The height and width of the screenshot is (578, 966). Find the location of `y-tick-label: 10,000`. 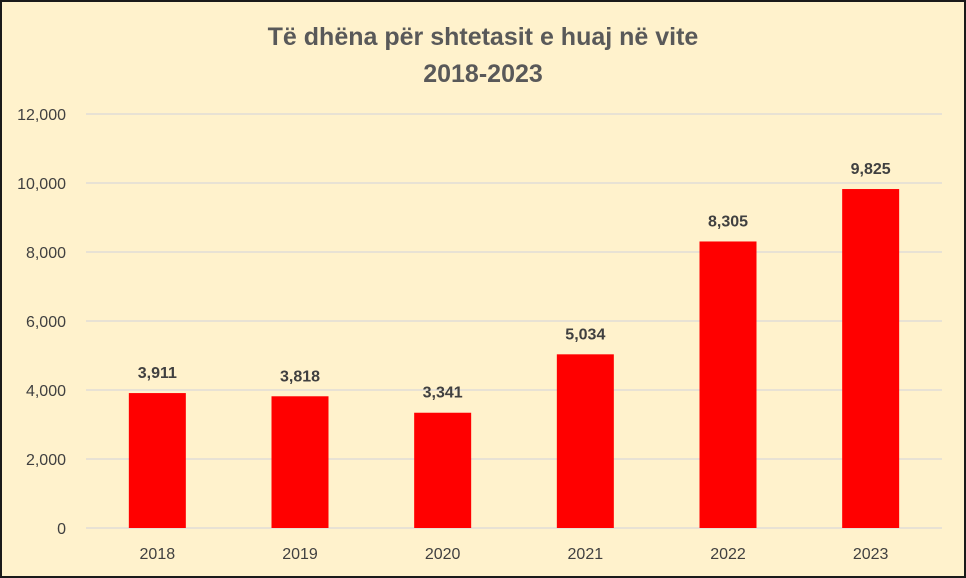

y-tick-label: 10,000 is located at coordinates (41, 184).